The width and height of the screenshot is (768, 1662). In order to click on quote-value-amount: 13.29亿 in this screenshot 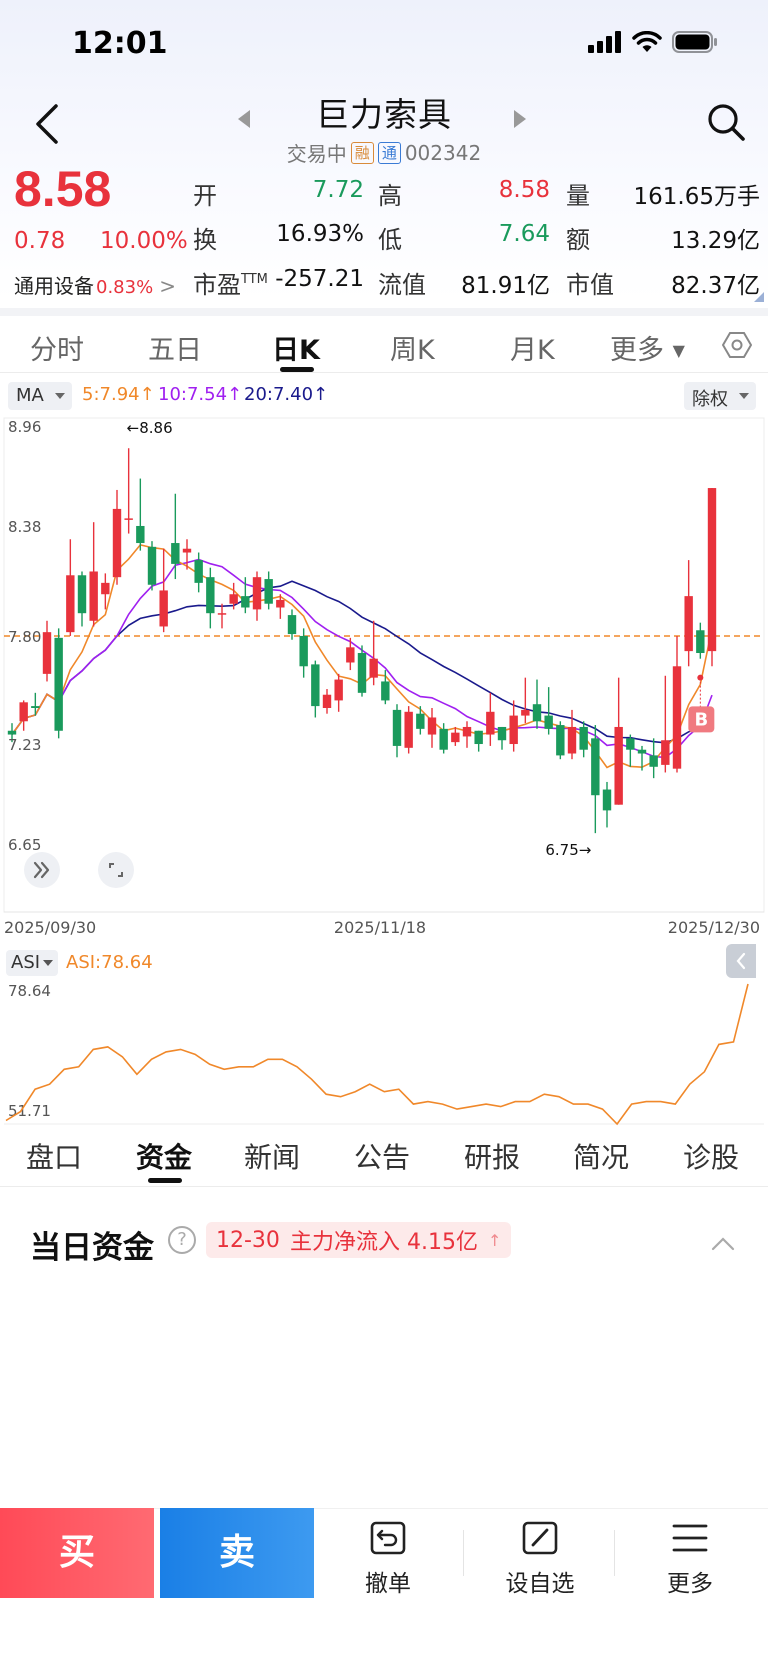, I will do `click(715, 241)`.